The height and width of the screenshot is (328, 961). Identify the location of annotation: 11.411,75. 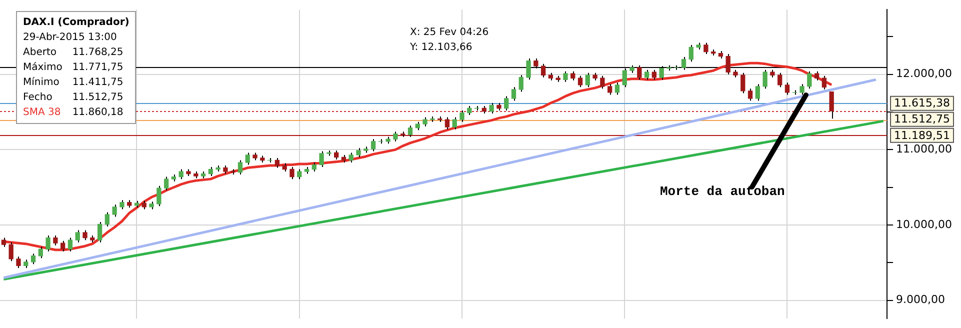
(98, 83).